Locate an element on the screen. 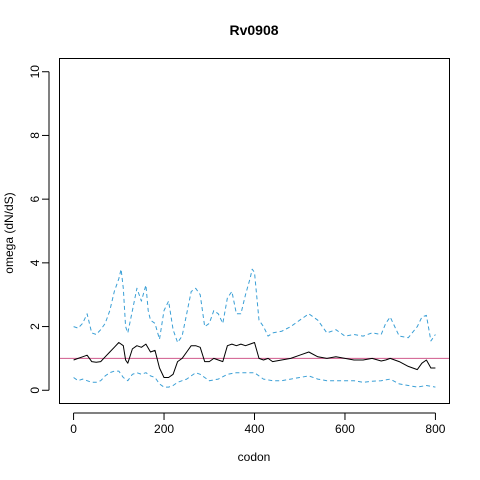  y-tick-label: 8 is located at coordinates (35, 135).